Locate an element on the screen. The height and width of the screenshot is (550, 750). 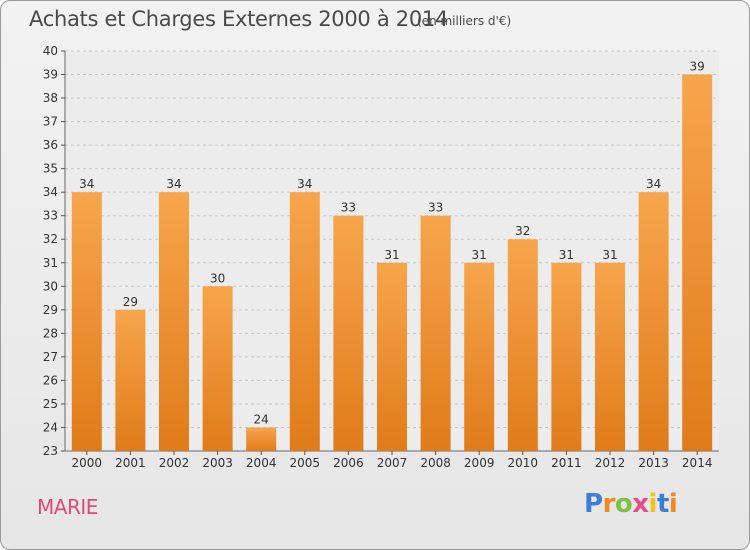
x-tick-label: 2000 is located at coordinates (87, 463).